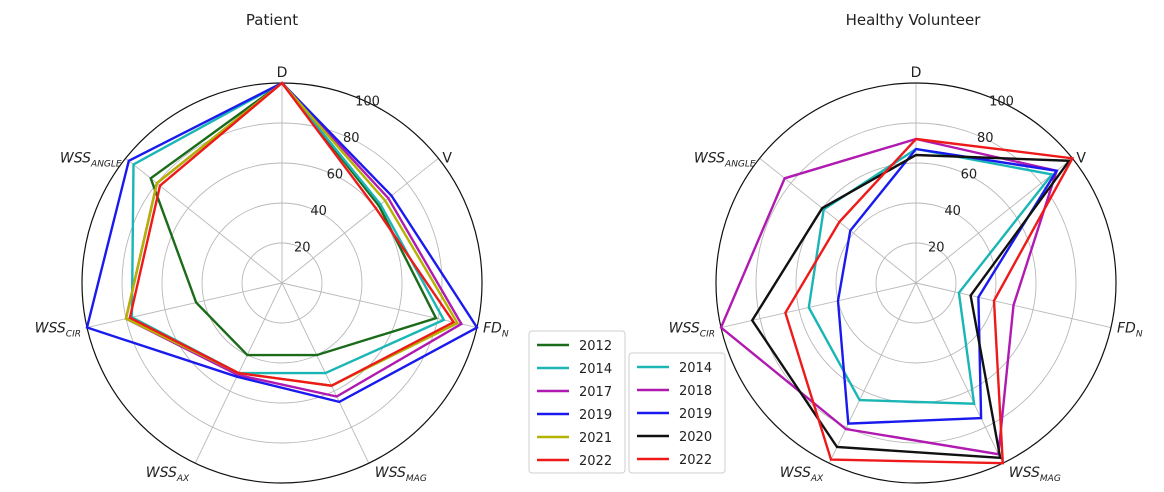  Describe the element at coordinates (695, 391) in the screenshot. I see `legend-label: 2018` at that location.